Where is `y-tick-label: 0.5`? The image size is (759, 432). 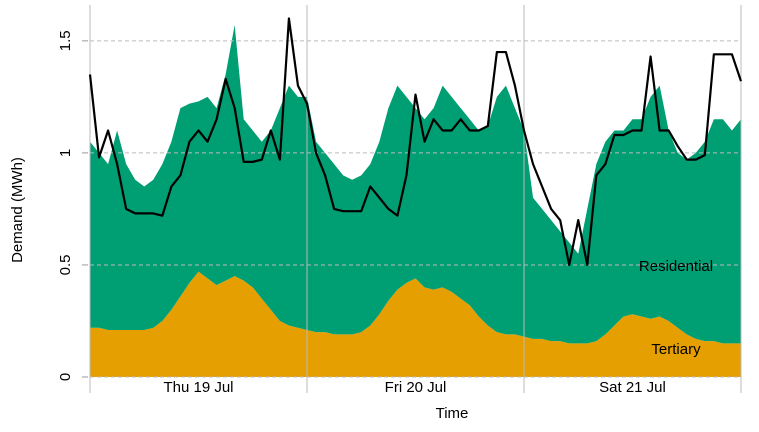
y-tick-label: 0.5 is located at coordinates (65, 265).